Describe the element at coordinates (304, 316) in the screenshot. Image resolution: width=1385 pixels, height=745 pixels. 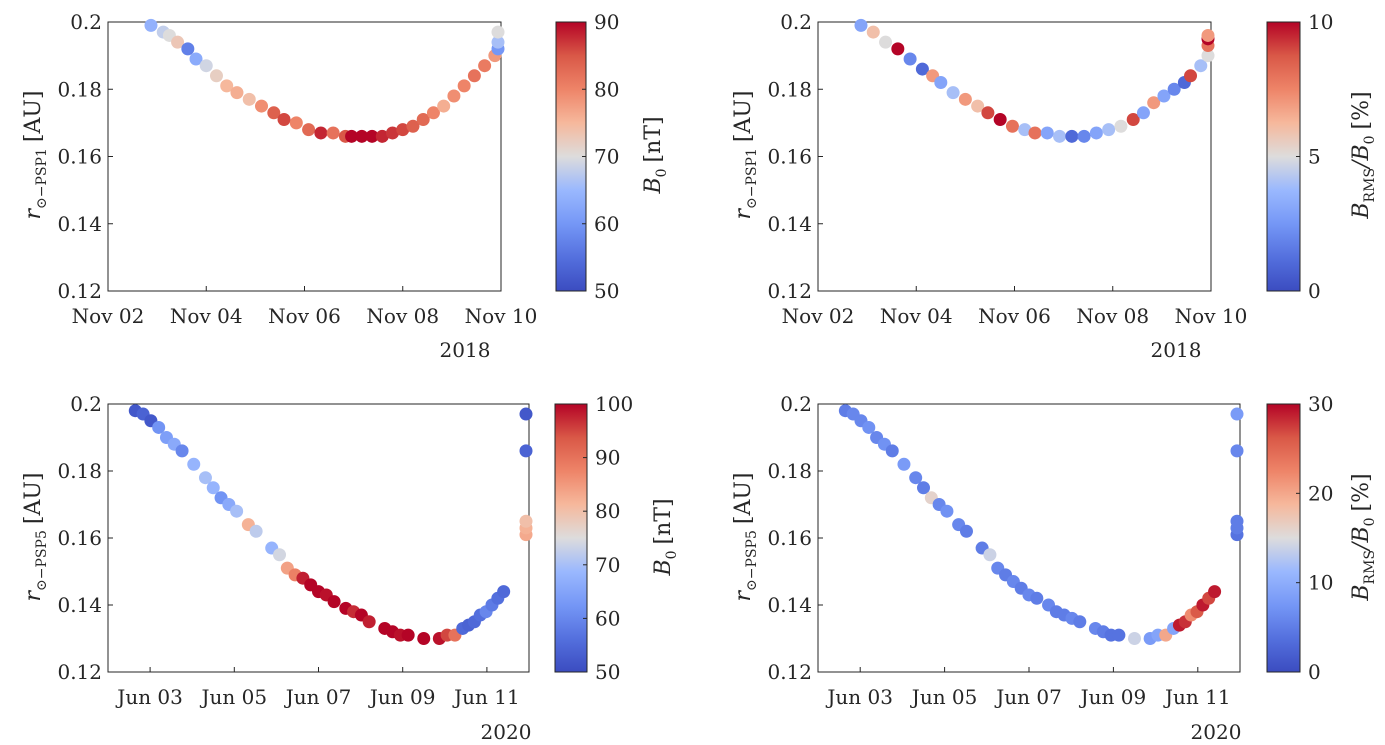
I see `x-tick-label: Nov 06` at that location.